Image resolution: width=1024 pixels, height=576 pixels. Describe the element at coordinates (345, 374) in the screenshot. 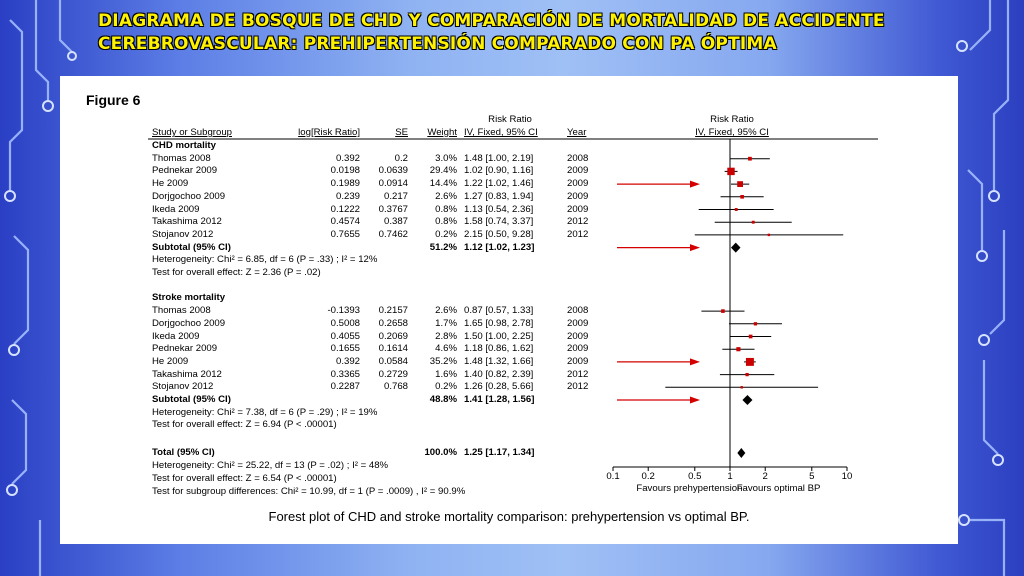

I see `log-rr-value: 0.3365` at that location.